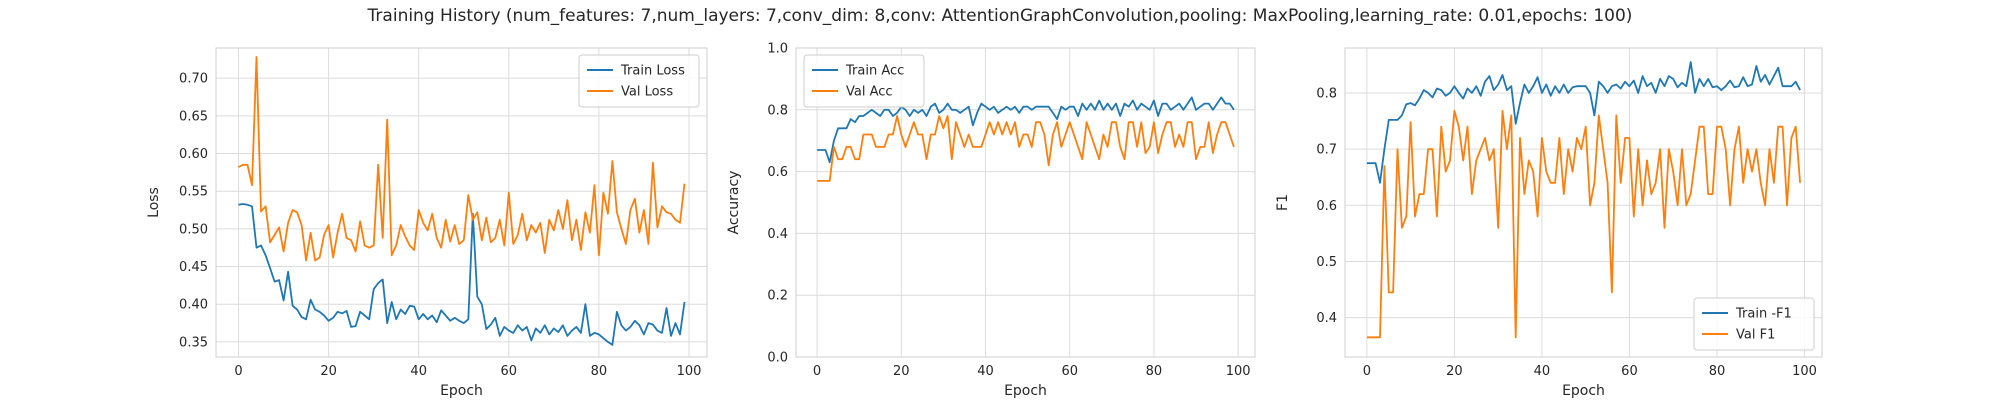 This screenshot has width=2000, height=400. Describe the element at coordinates (734, 203) in the screenshot. I see `y-axis-label: Accuracy` at that location.